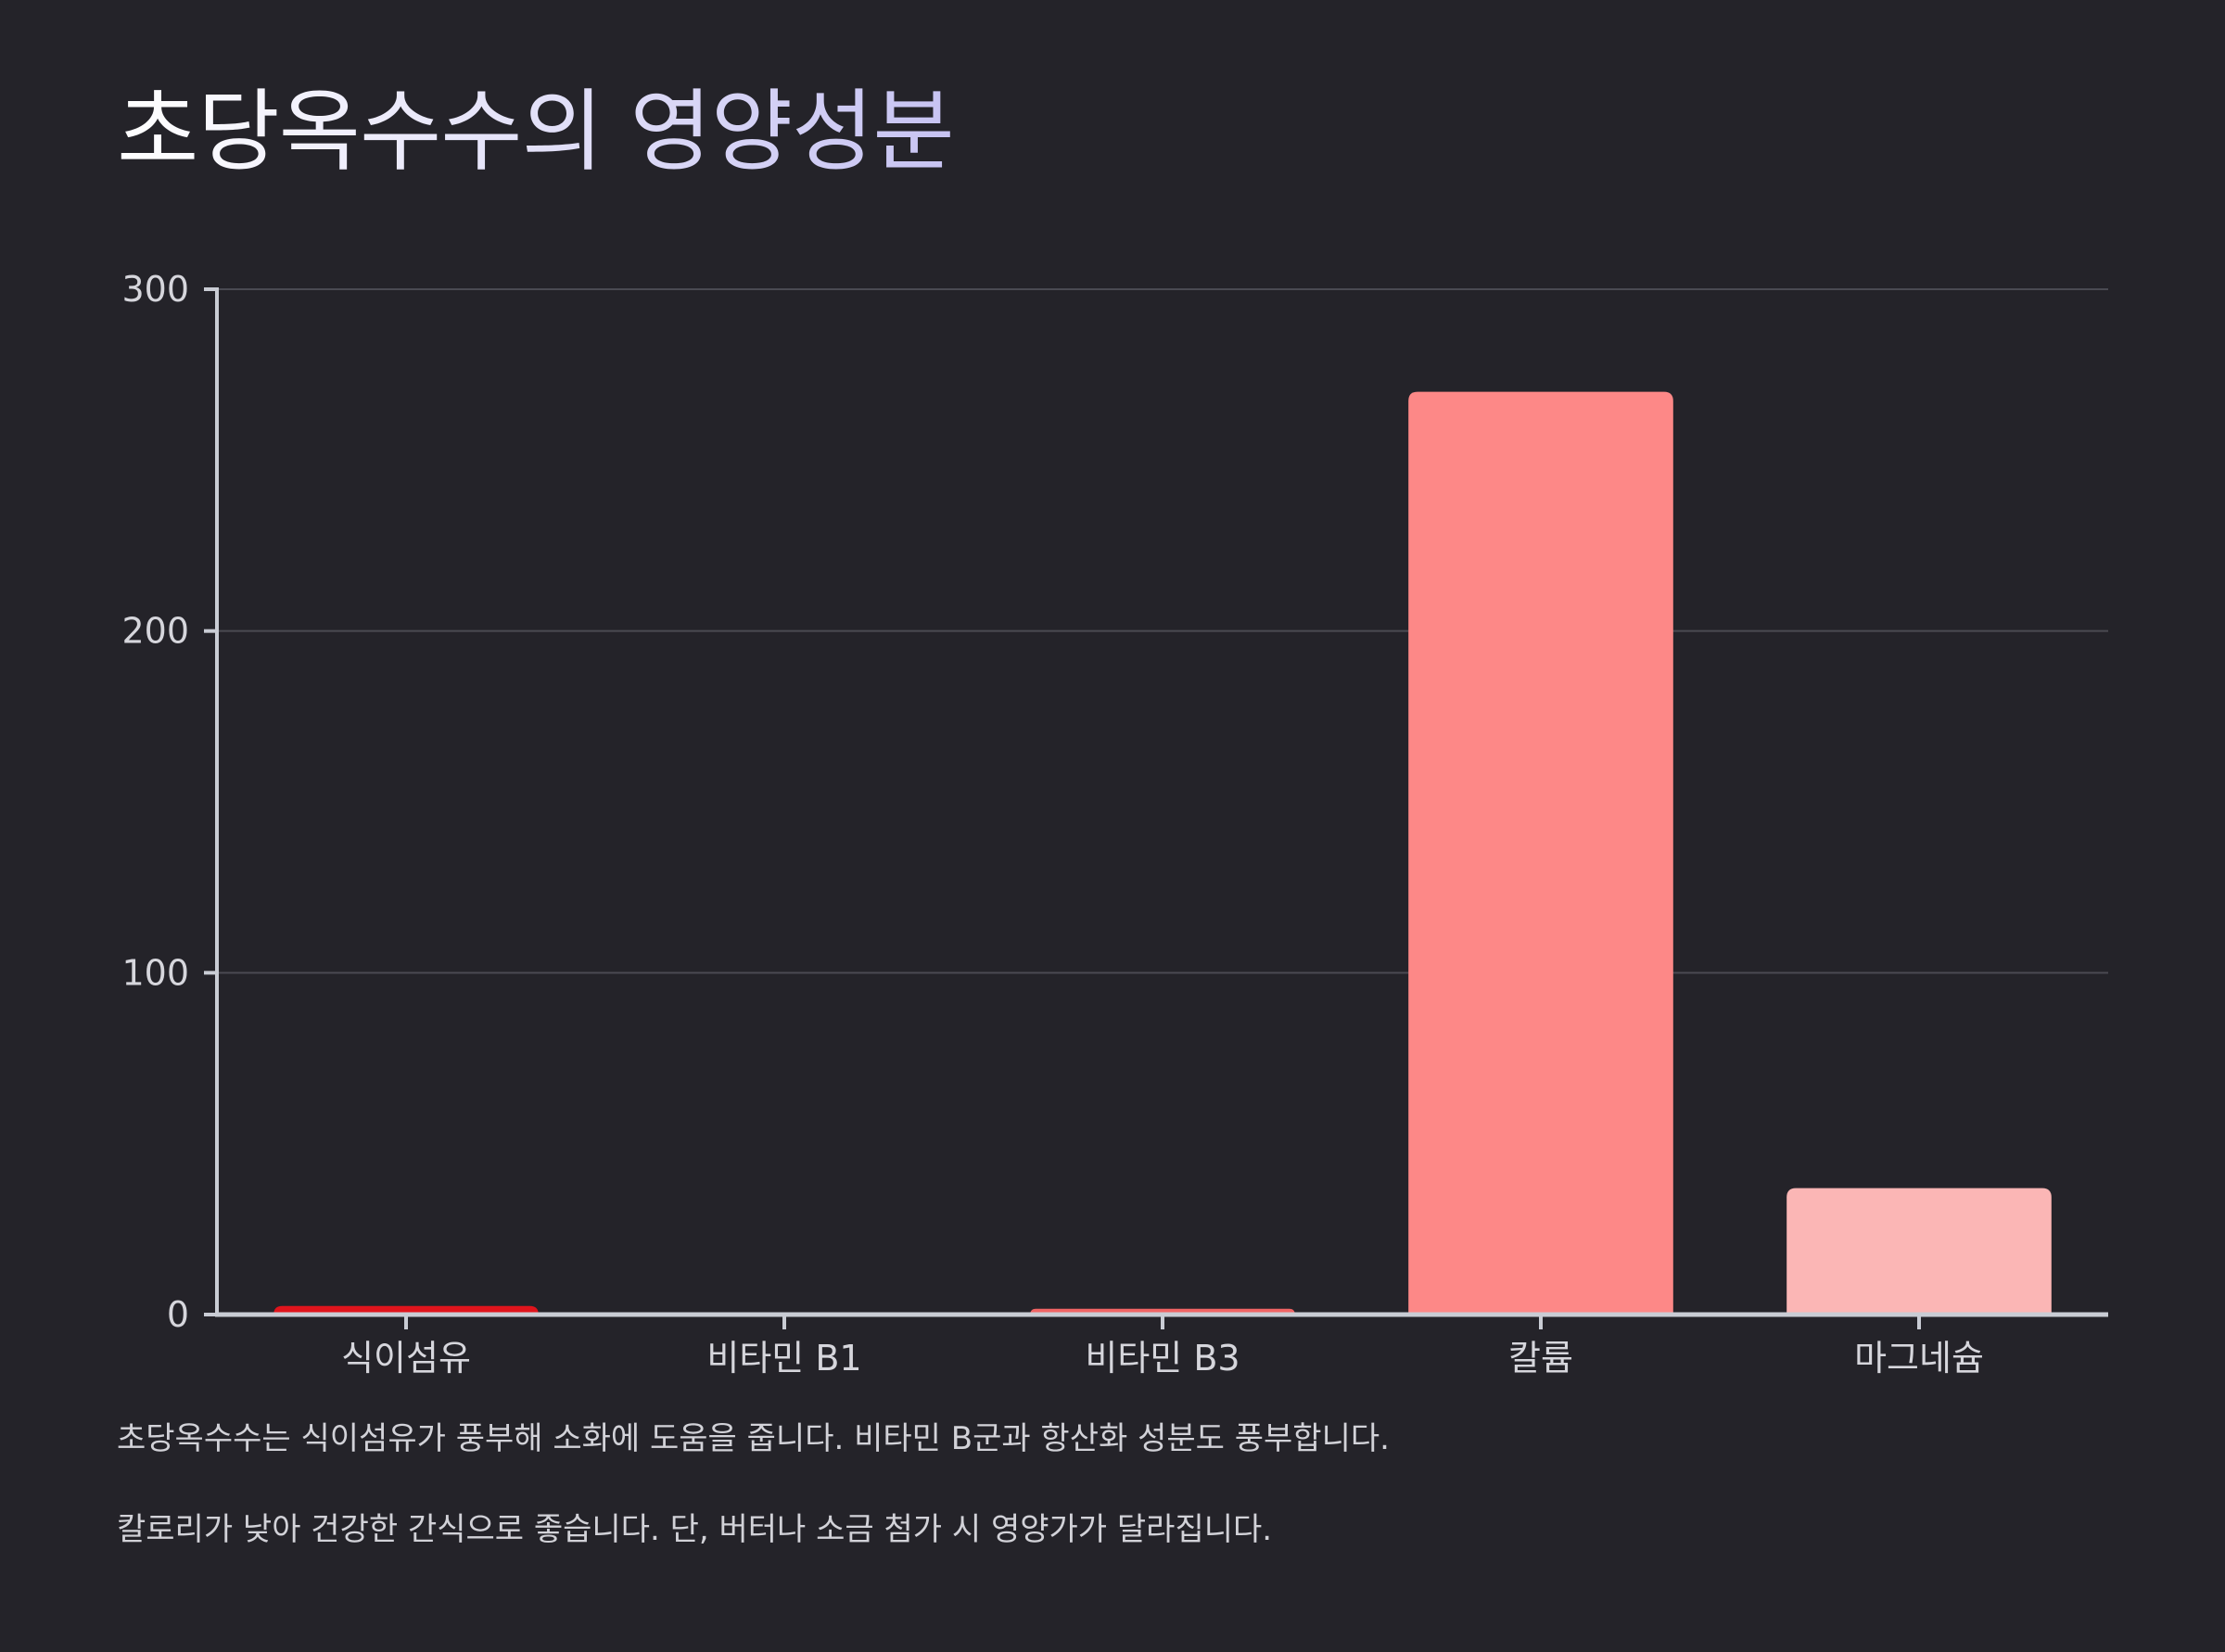 Image resolution: width=2225 pixels, height=1652 pixels. What do you see at coordinates (536, 132) in the screenshot?
I see `page-title: 초당옥수수의 영양성분` at bounding box center [536, 132].